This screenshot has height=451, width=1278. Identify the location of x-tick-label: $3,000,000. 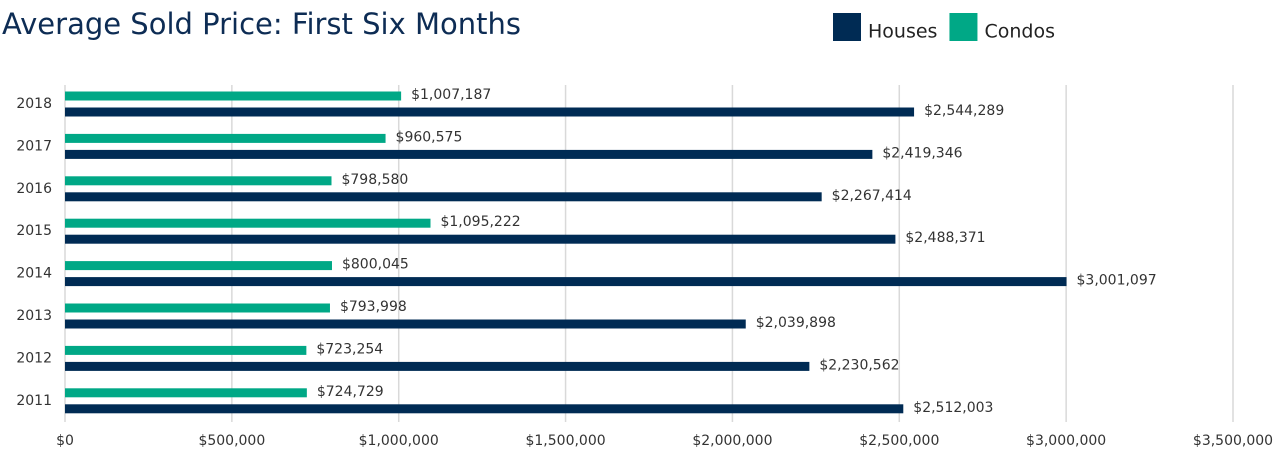
(1066, 441).